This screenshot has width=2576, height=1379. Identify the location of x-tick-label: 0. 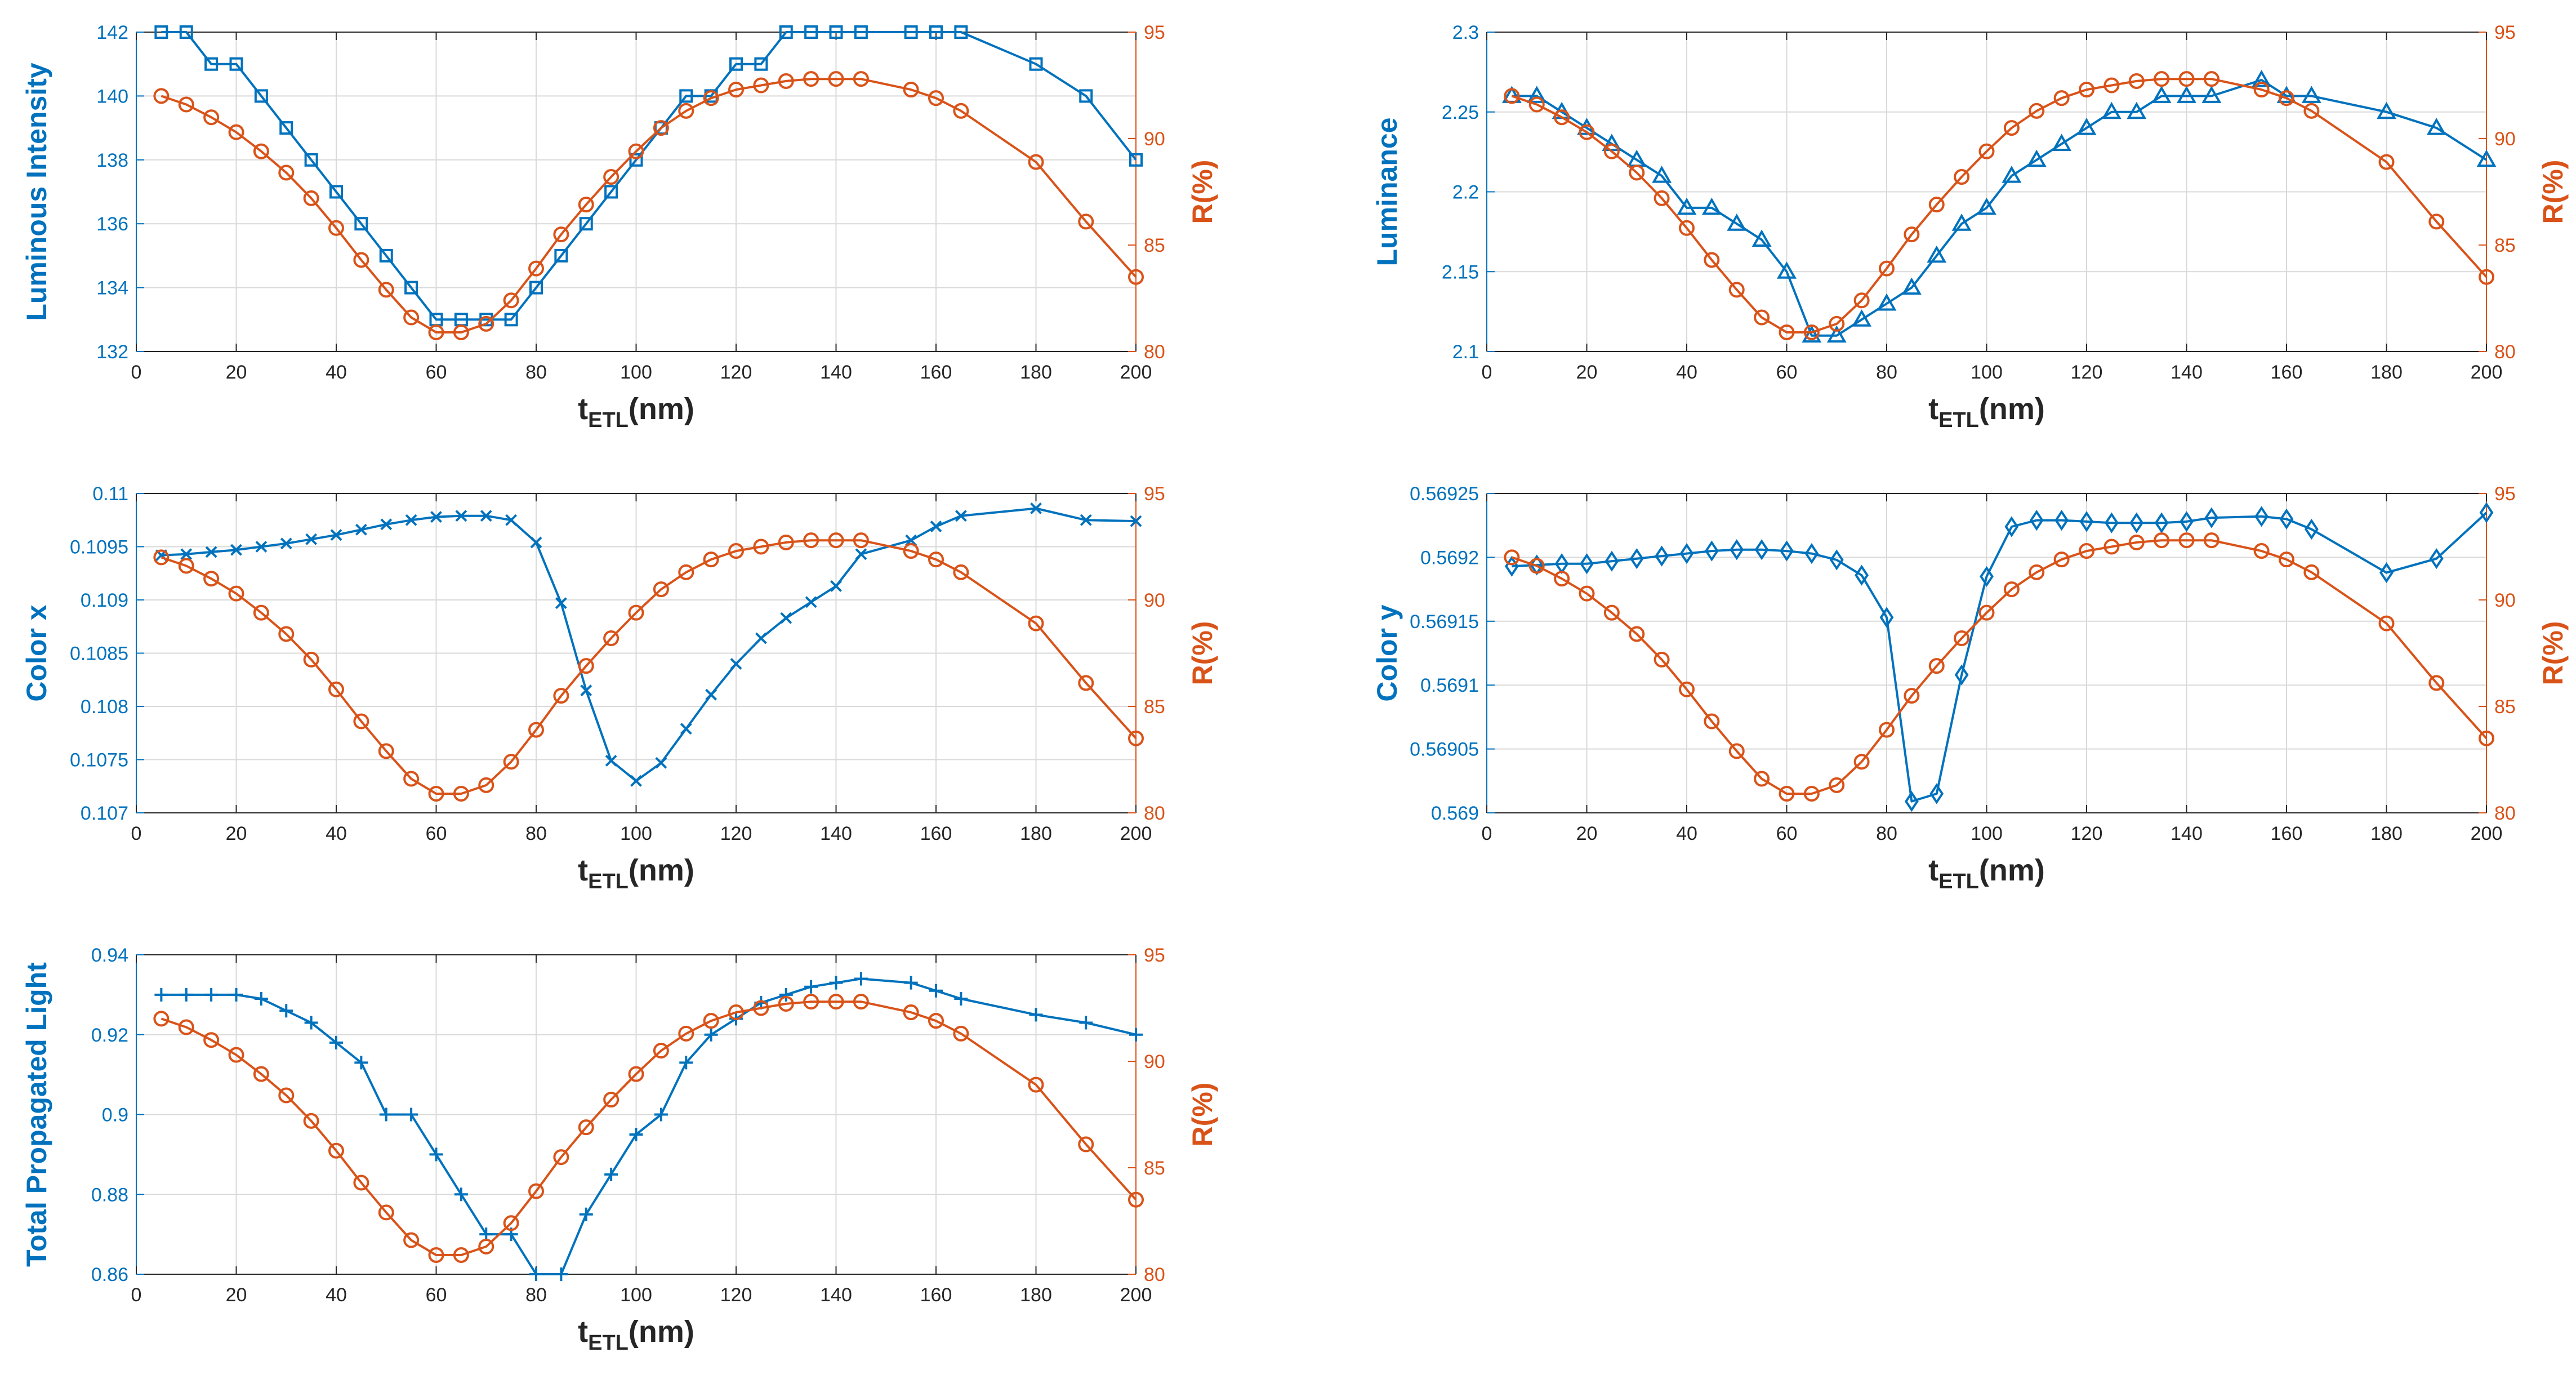
(136, 1295).